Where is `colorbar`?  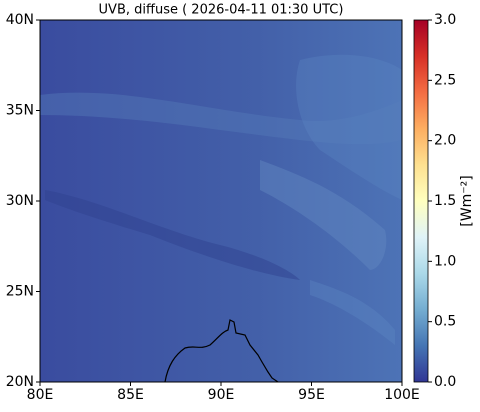 colorbar is located at coordinates (421, 201).